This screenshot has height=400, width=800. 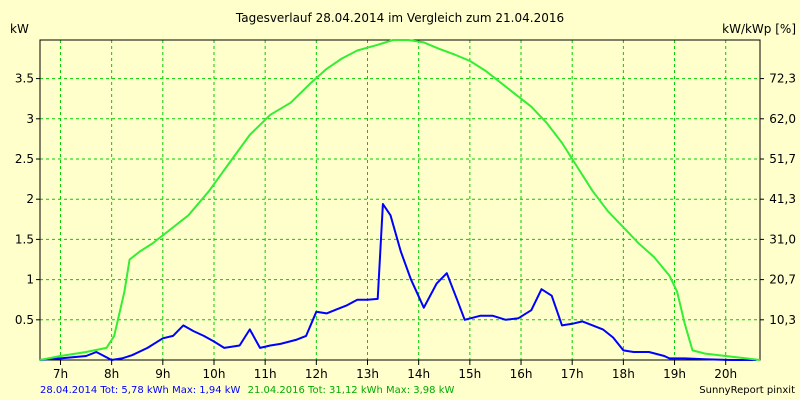 I want to click on left-axis-ticks: 0.5 1 1.5 2 2.5 3 3.5, so click(x=27, y=199).